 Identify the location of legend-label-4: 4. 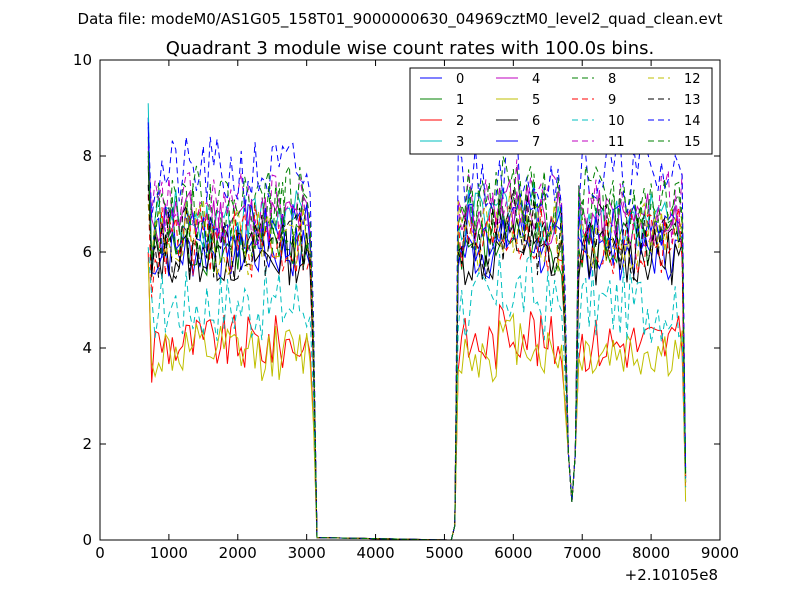
(536, 79).